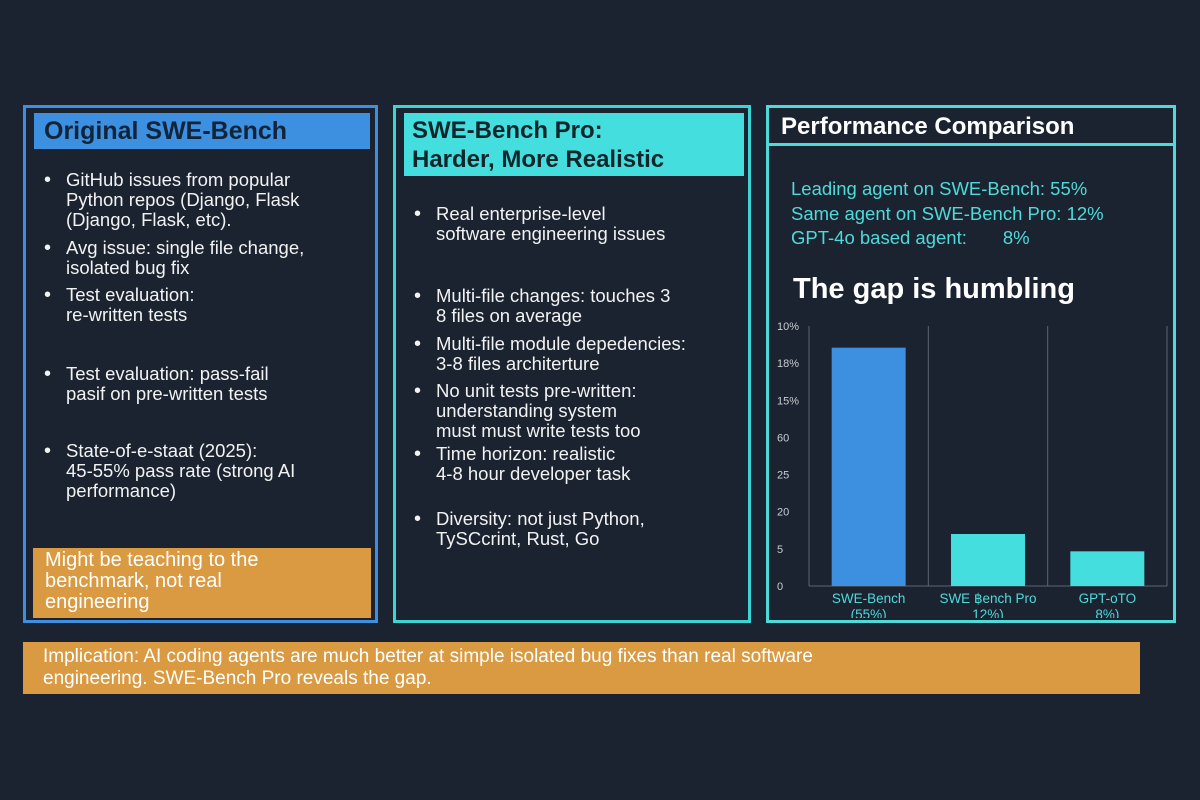  Describe the element at coordinates (934, 289) in the screenshot. I see `gap-headline: The gap is humbling` at that location.